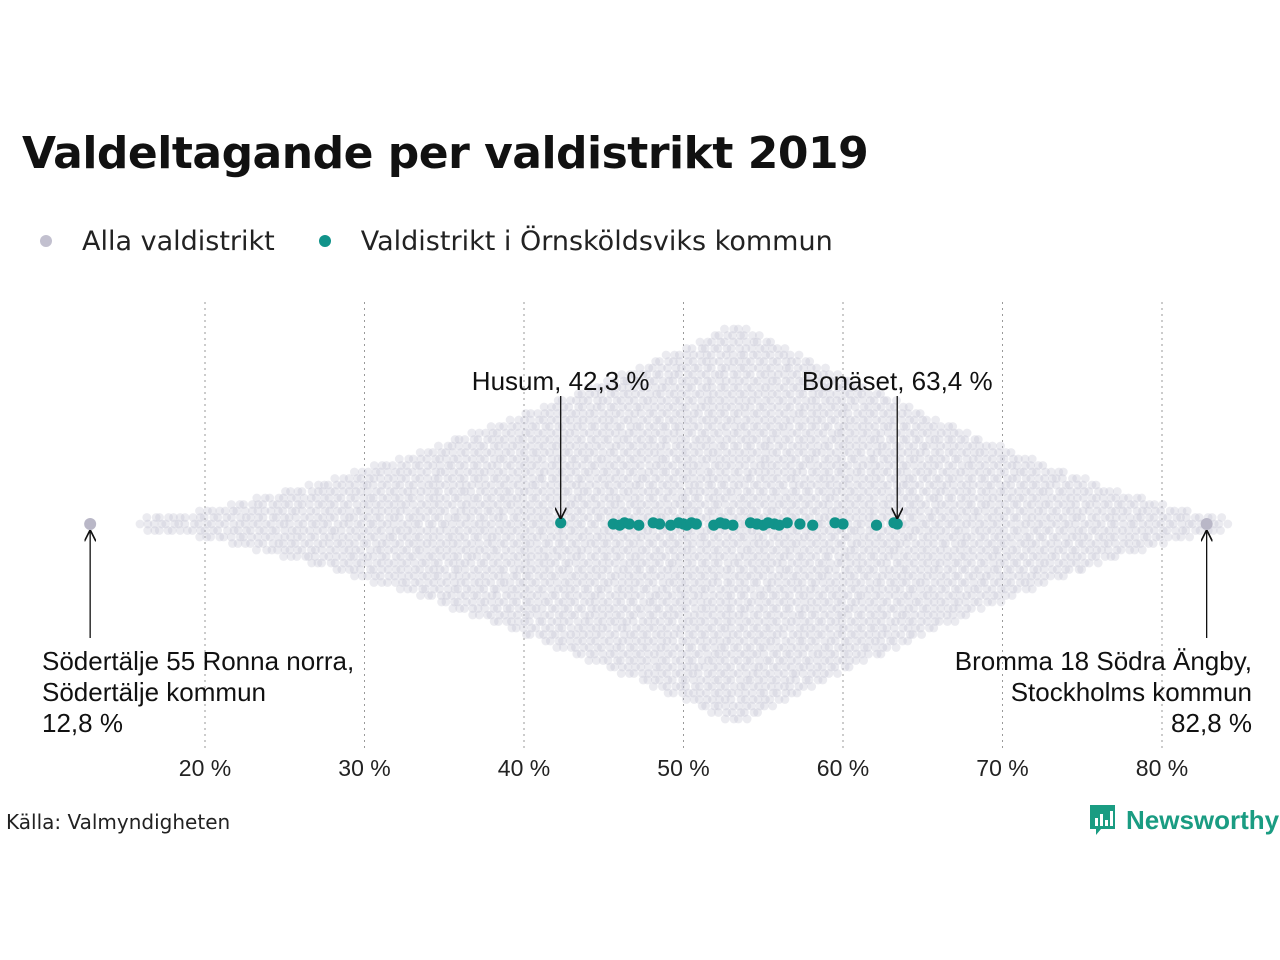  I want to click on brand-logo: Newsworthy, so click(1183, 820).